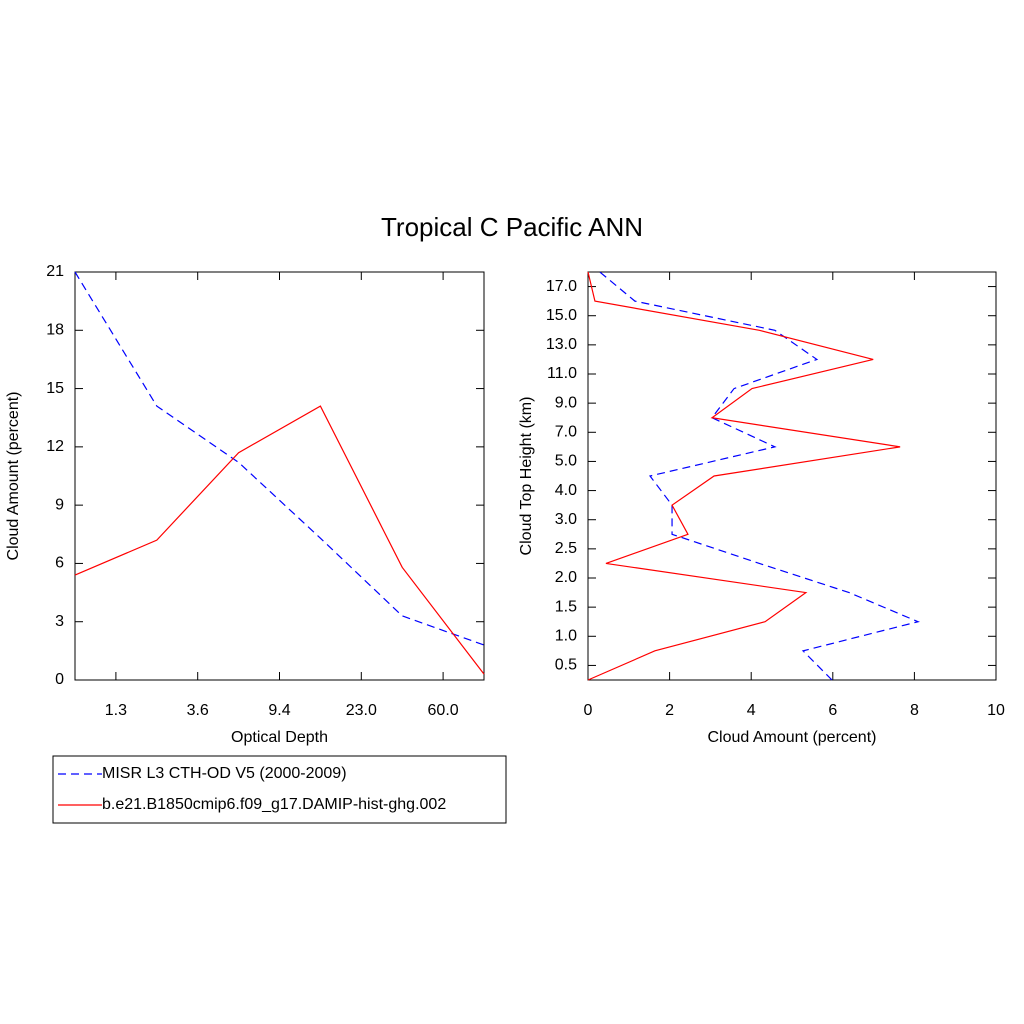 The height and width of the screenshot is (1024, 1024). Describe the element at coordinates (996, 710) in the screenshot. I see `x-tick-label: 10` at that location.